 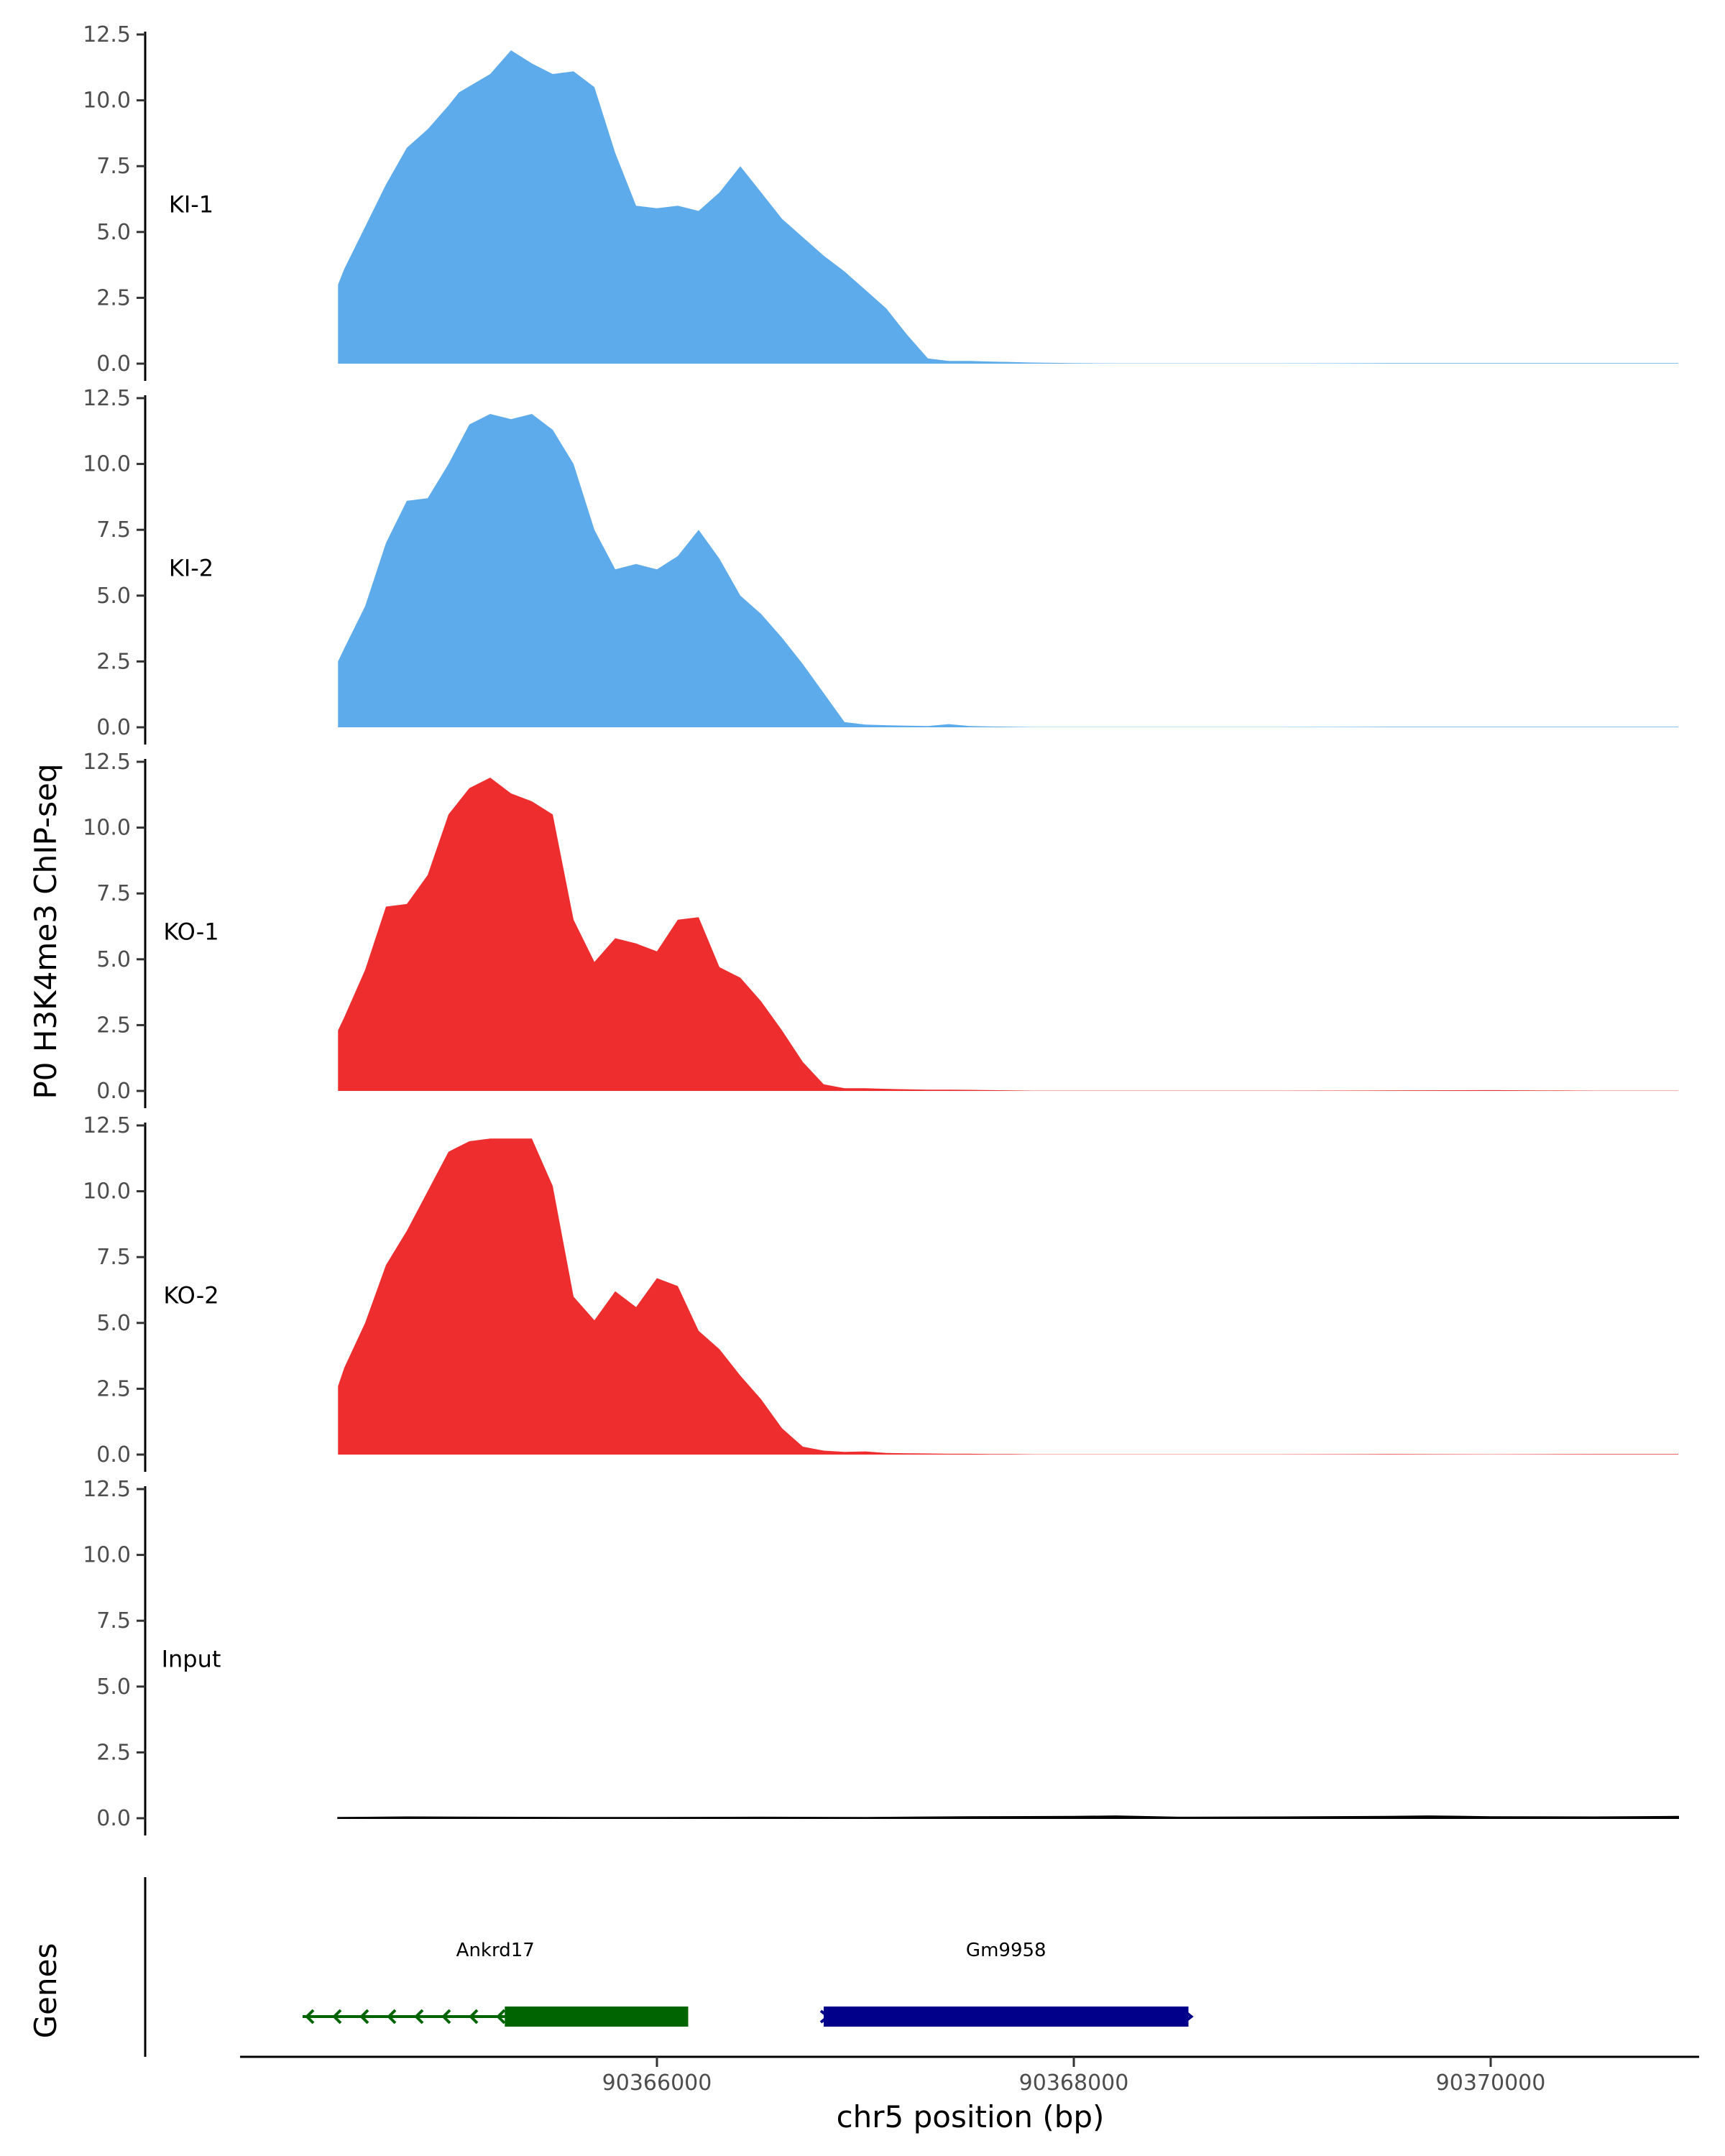 What do you see at coordinates (1074, 2083) in the screenshot?
I see `x-tick-label: 90368000` at bounding box center [1074, 2083].